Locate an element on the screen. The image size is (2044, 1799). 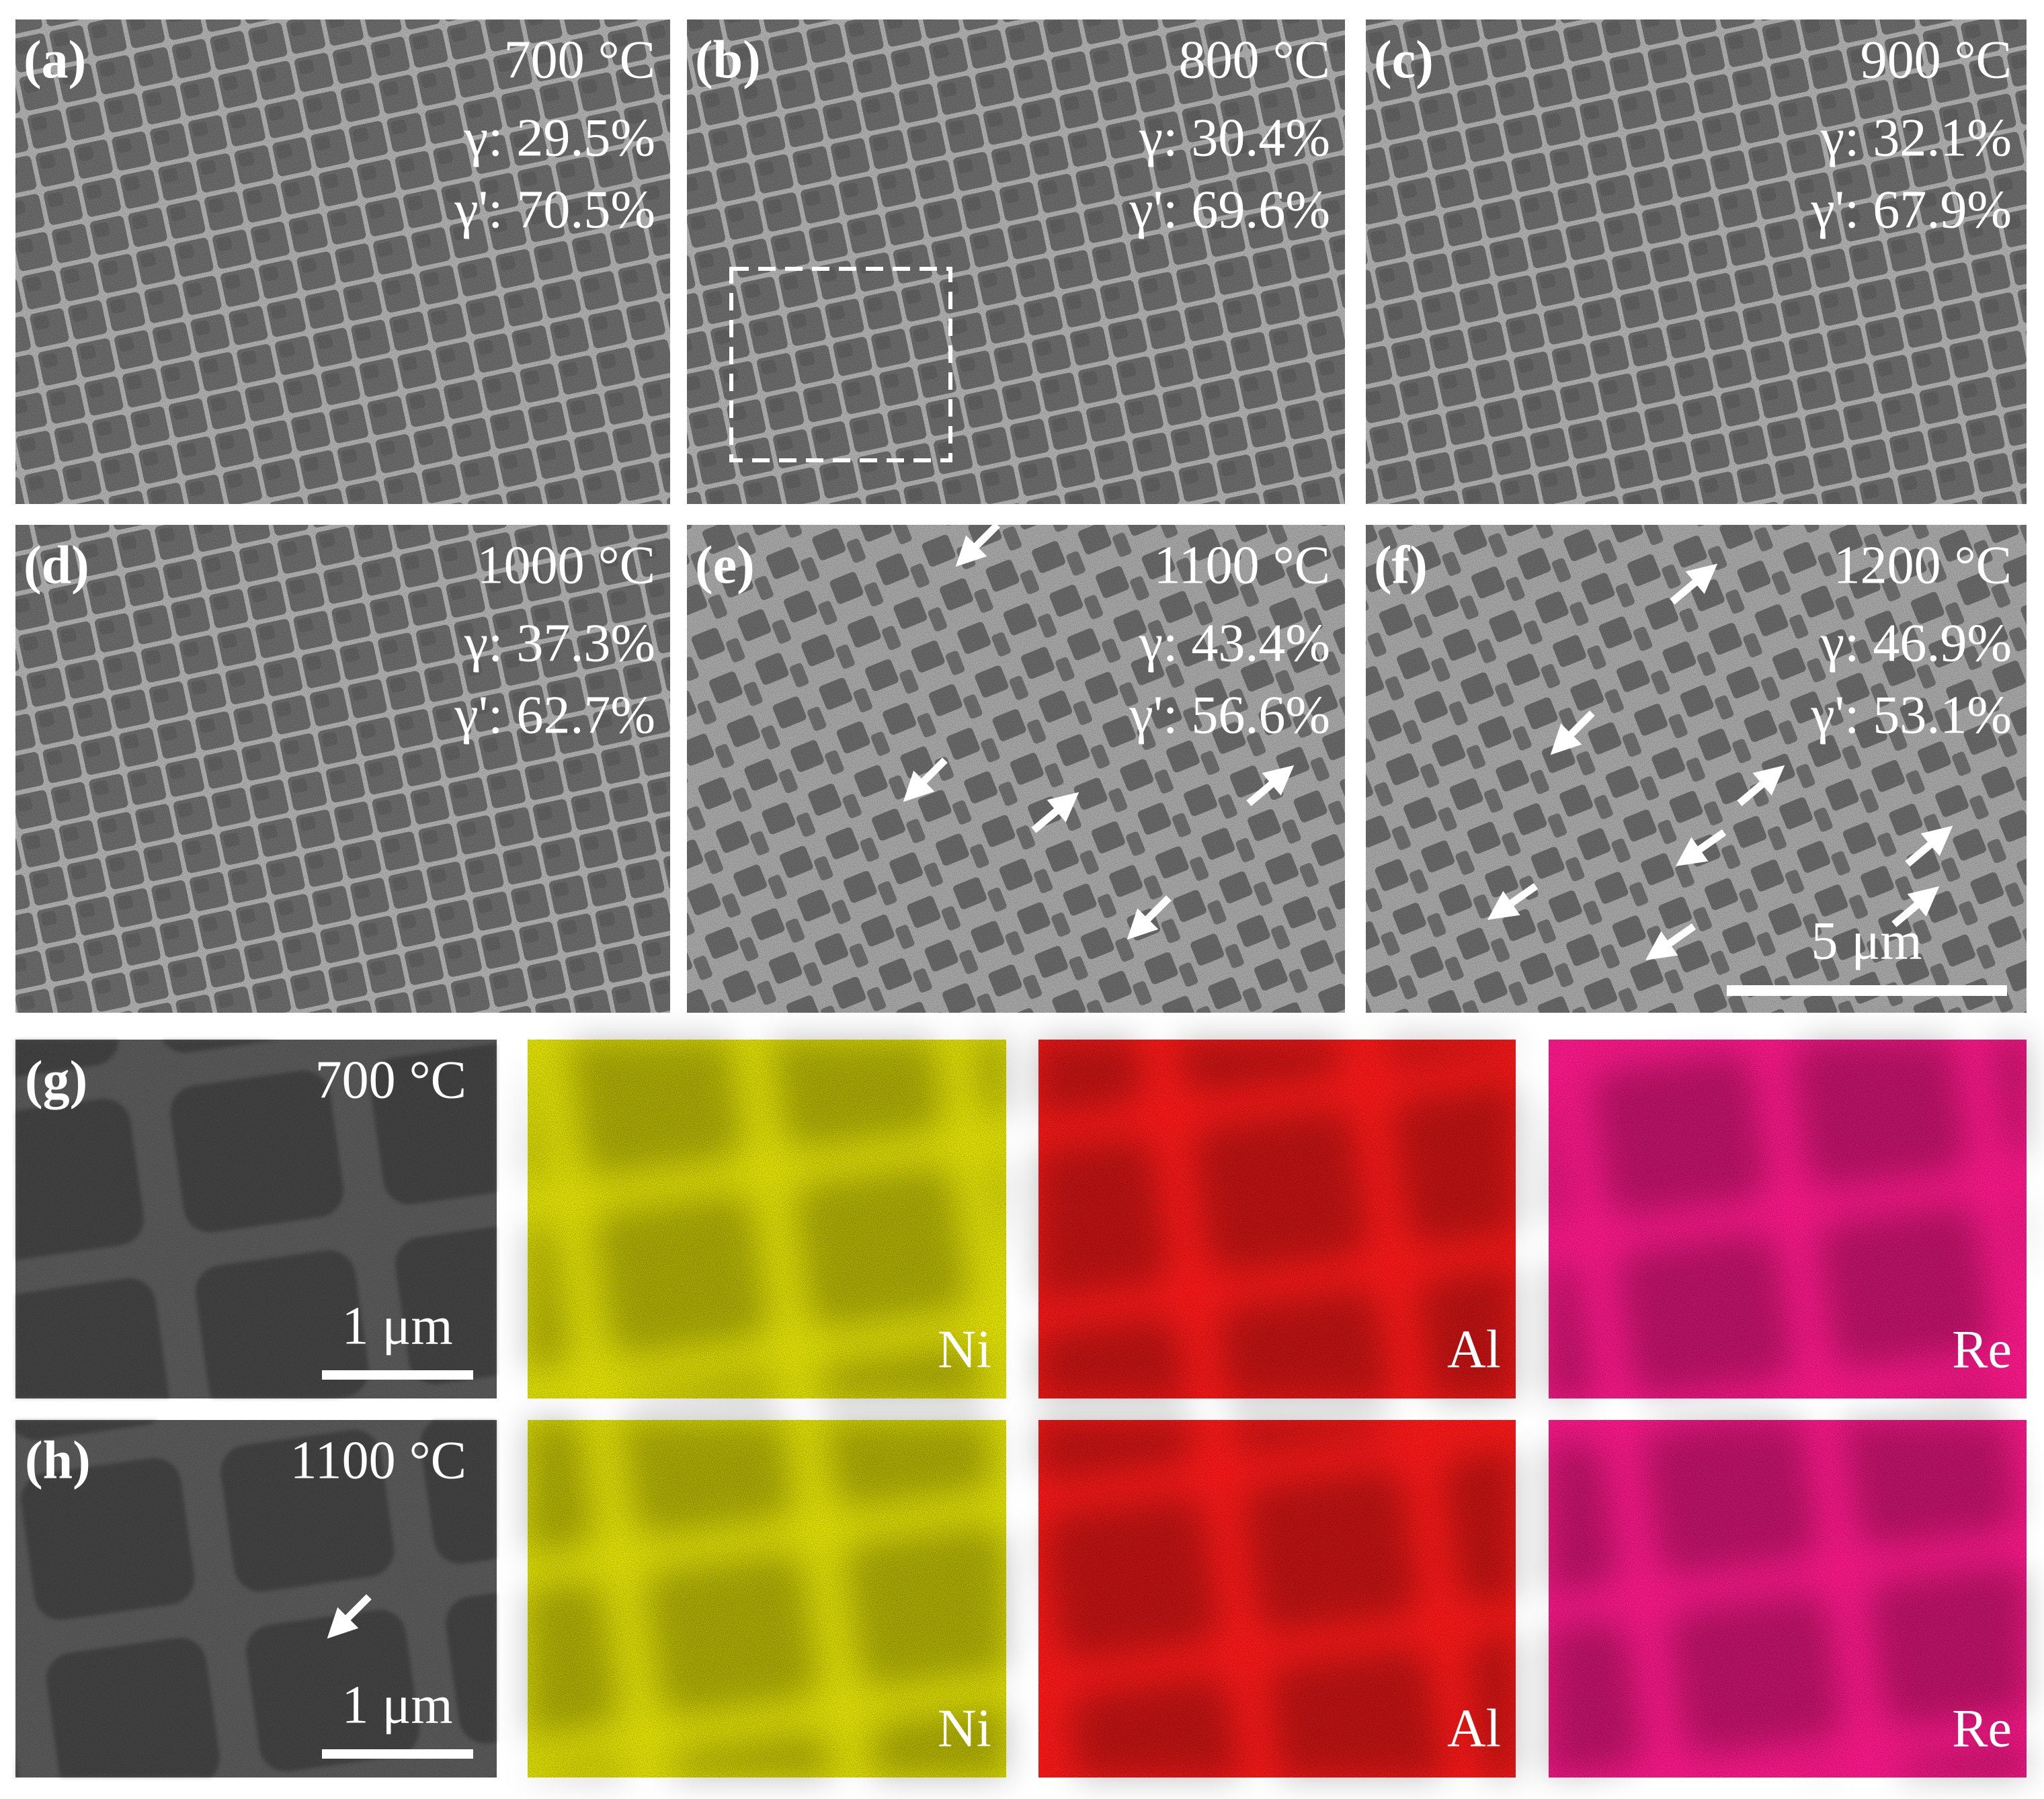
panel-label: (d) is located at coordinates (56, 565).